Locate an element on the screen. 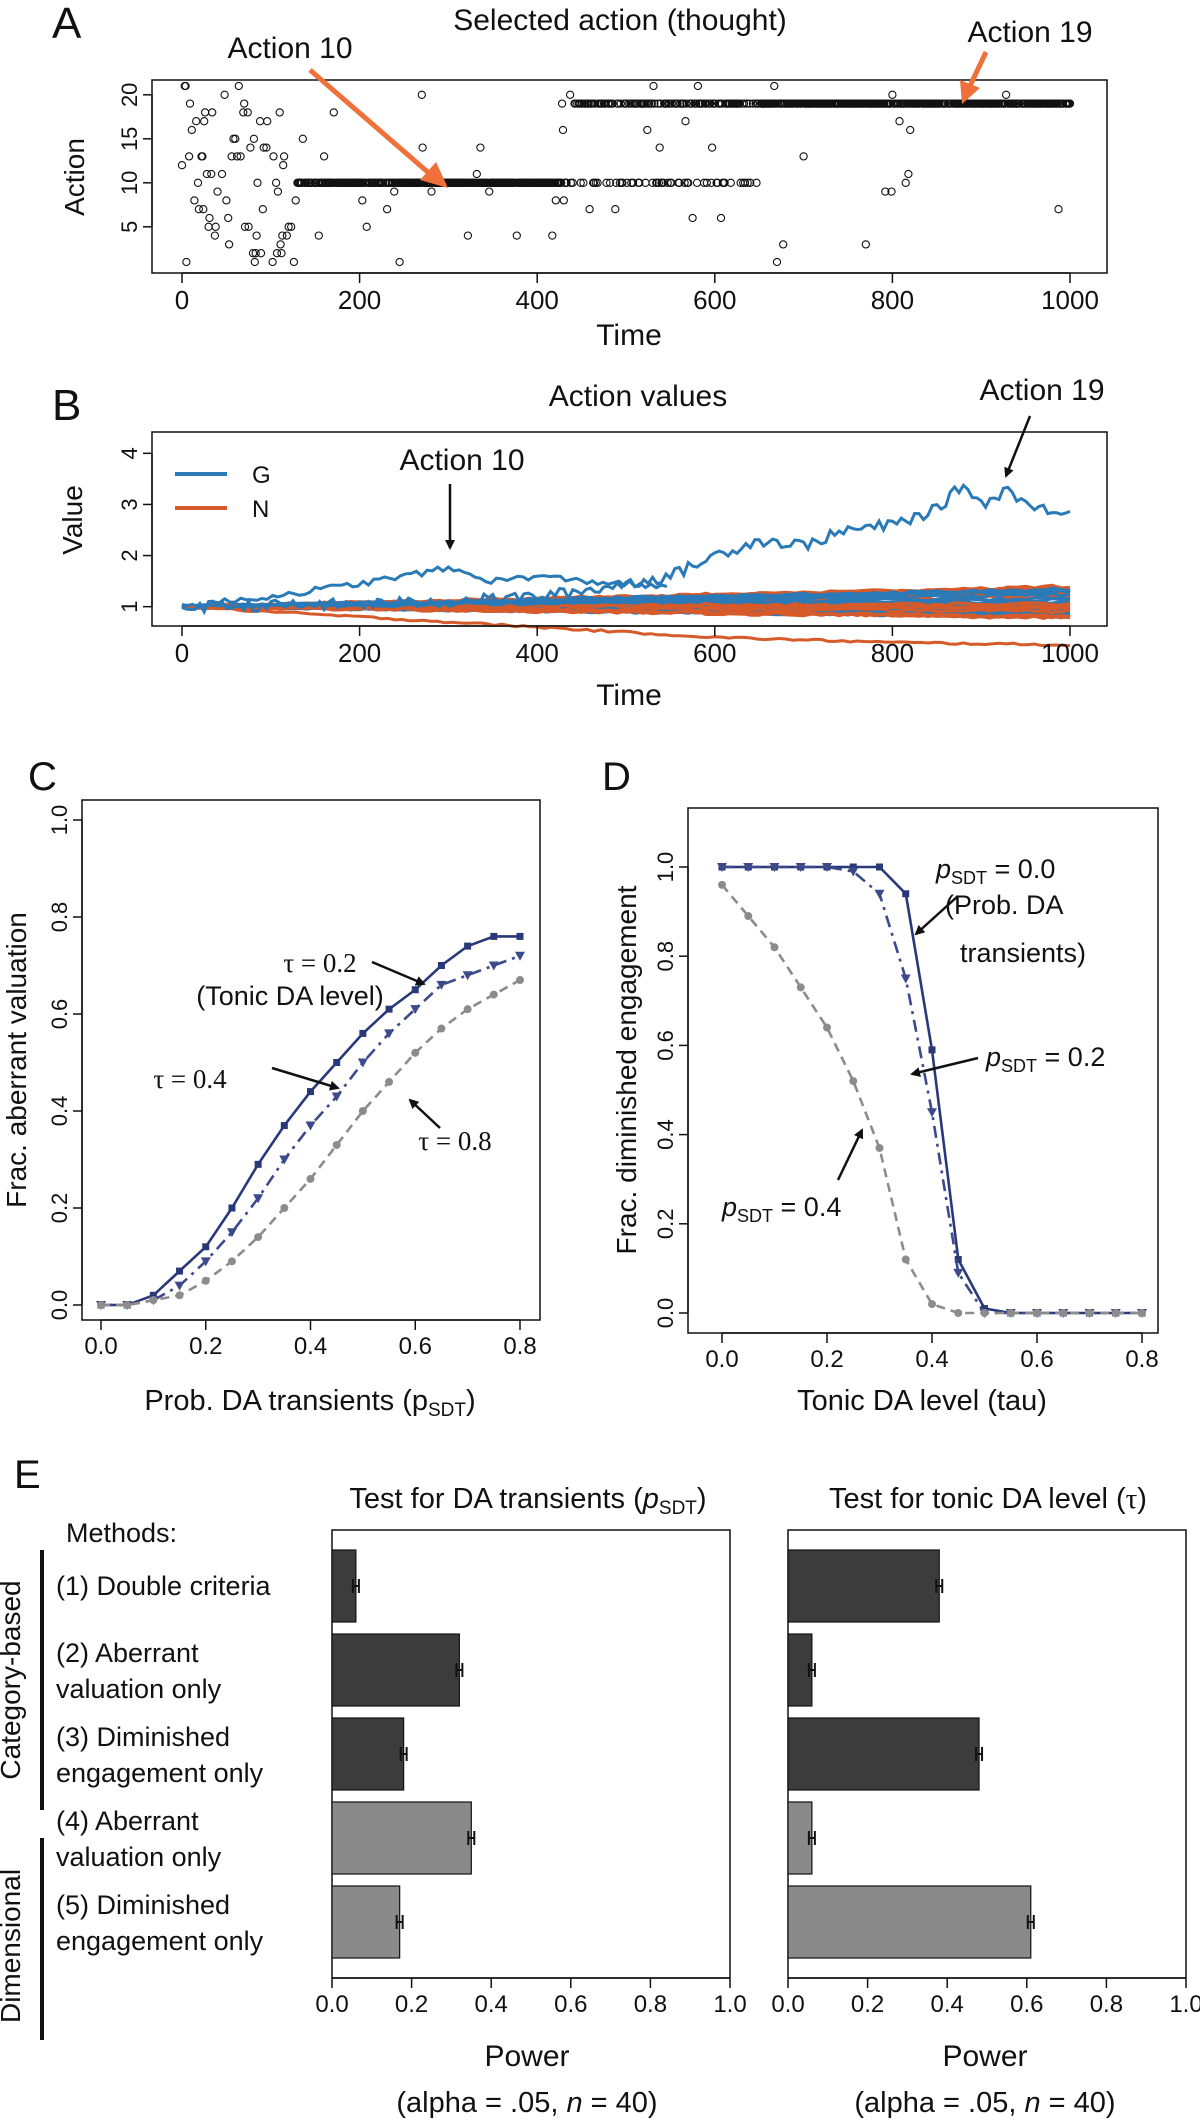 The image size is (1200, 2123). panel-b-x-axis: 0 200 400 600 800 1000 is located at coordinates (637, 646).